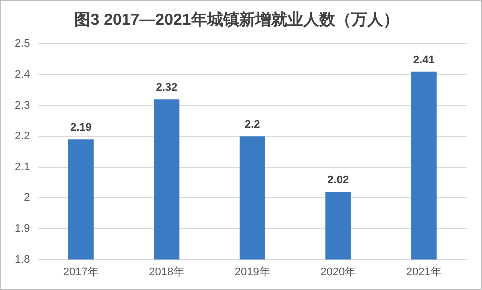  What do you see at coordinates (27, 198) in the screenshot?
I see `y-tick-label: 2` at bounding box center [27, 198].